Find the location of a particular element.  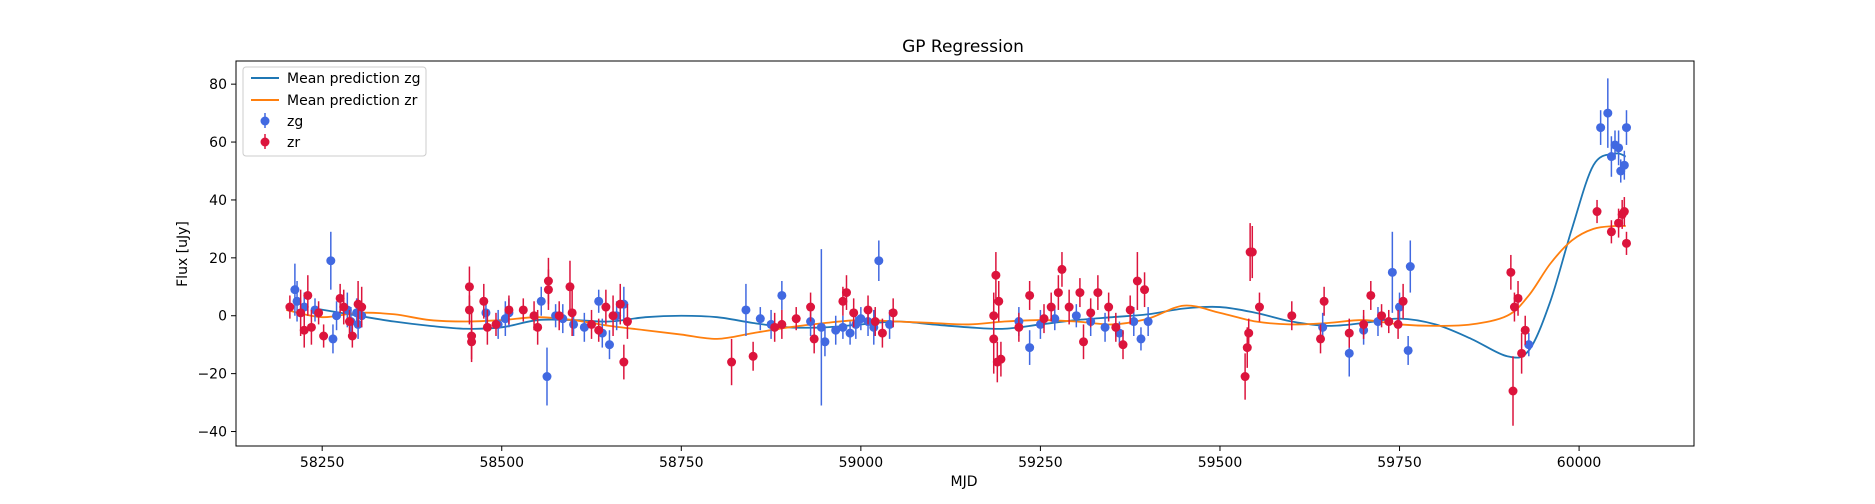

x-tick-label: 58750 is located at coordinates (681, 463).